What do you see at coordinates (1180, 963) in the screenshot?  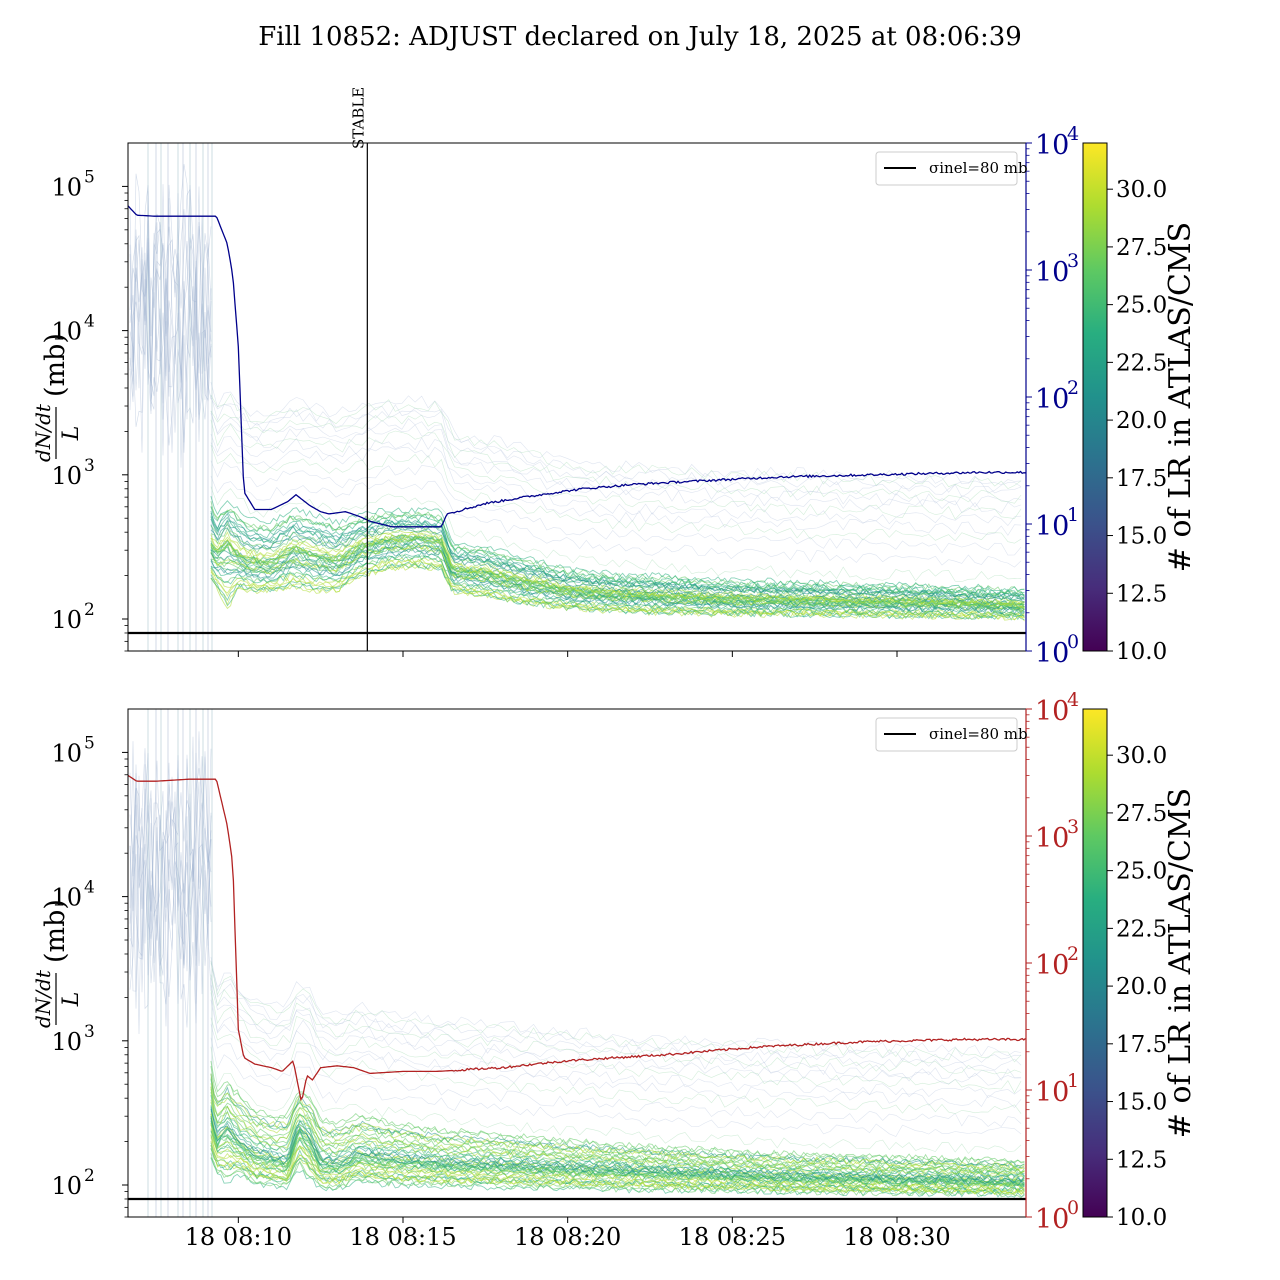 I see `bottom-colorbar-label: # of LR in ATLAS/CMS` at bounding box center [1180, 963].